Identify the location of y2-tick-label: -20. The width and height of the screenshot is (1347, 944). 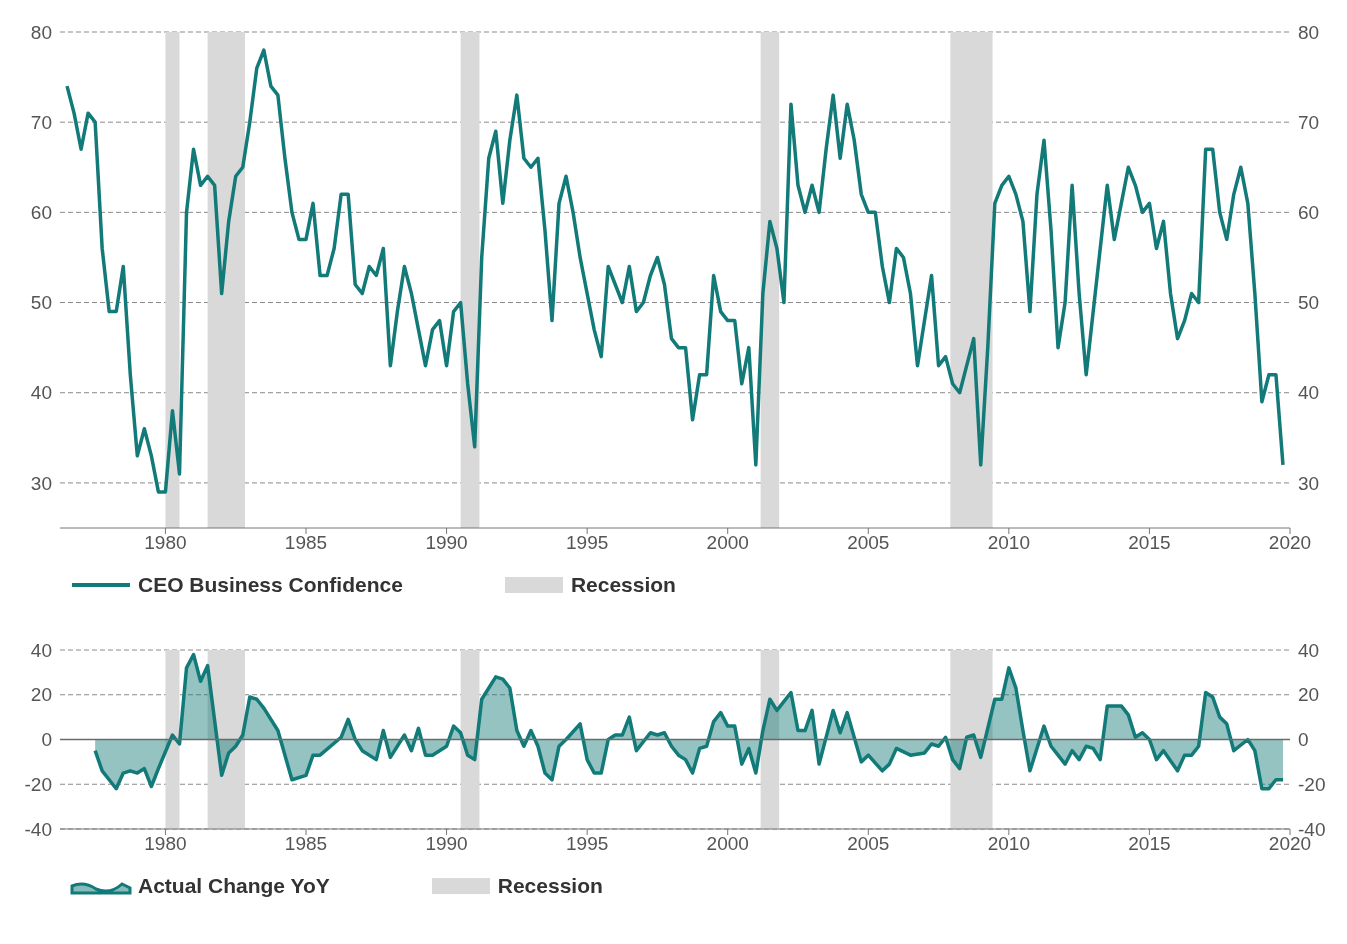
(1312, 784).